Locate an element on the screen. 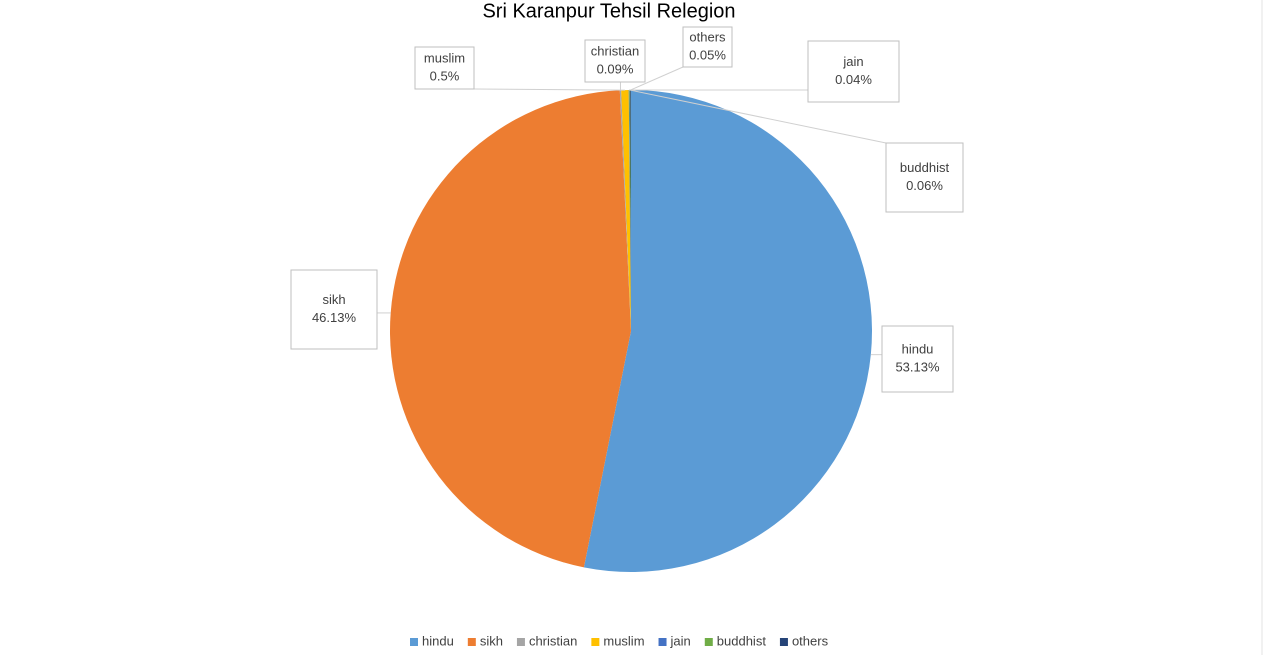  data-label: 0.05% is located at coordinates (707, 54).